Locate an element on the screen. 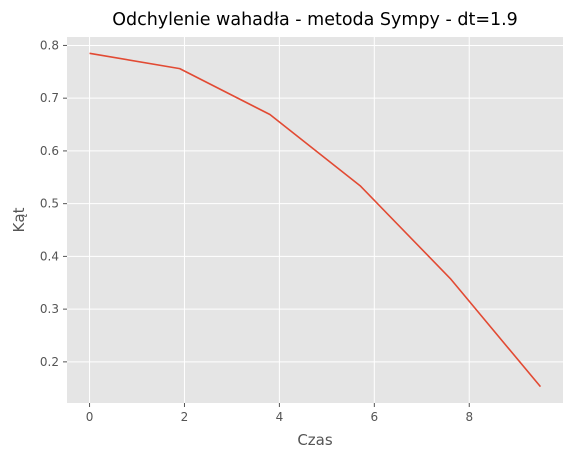 The width and height of the screenshot is (571, 460). y-tick-label: 0.6 is located at coordinates (49, 151).